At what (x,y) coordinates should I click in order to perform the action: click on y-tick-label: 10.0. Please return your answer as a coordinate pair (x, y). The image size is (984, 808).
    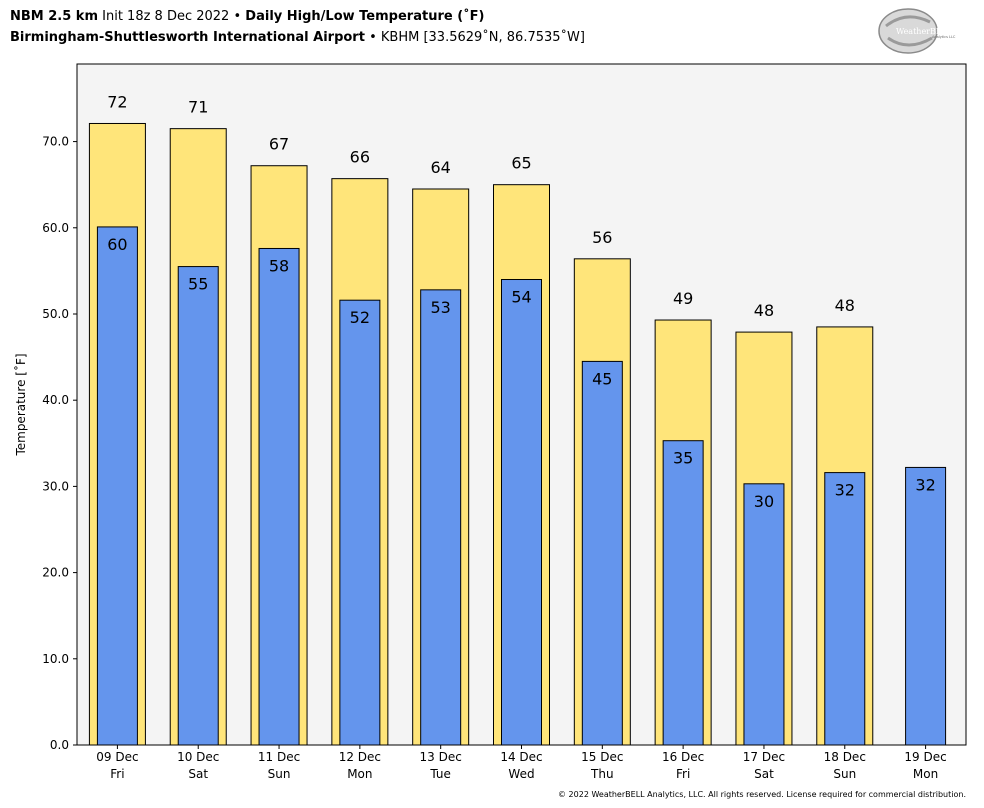
    Looking at the image, I should click on (55, 659).